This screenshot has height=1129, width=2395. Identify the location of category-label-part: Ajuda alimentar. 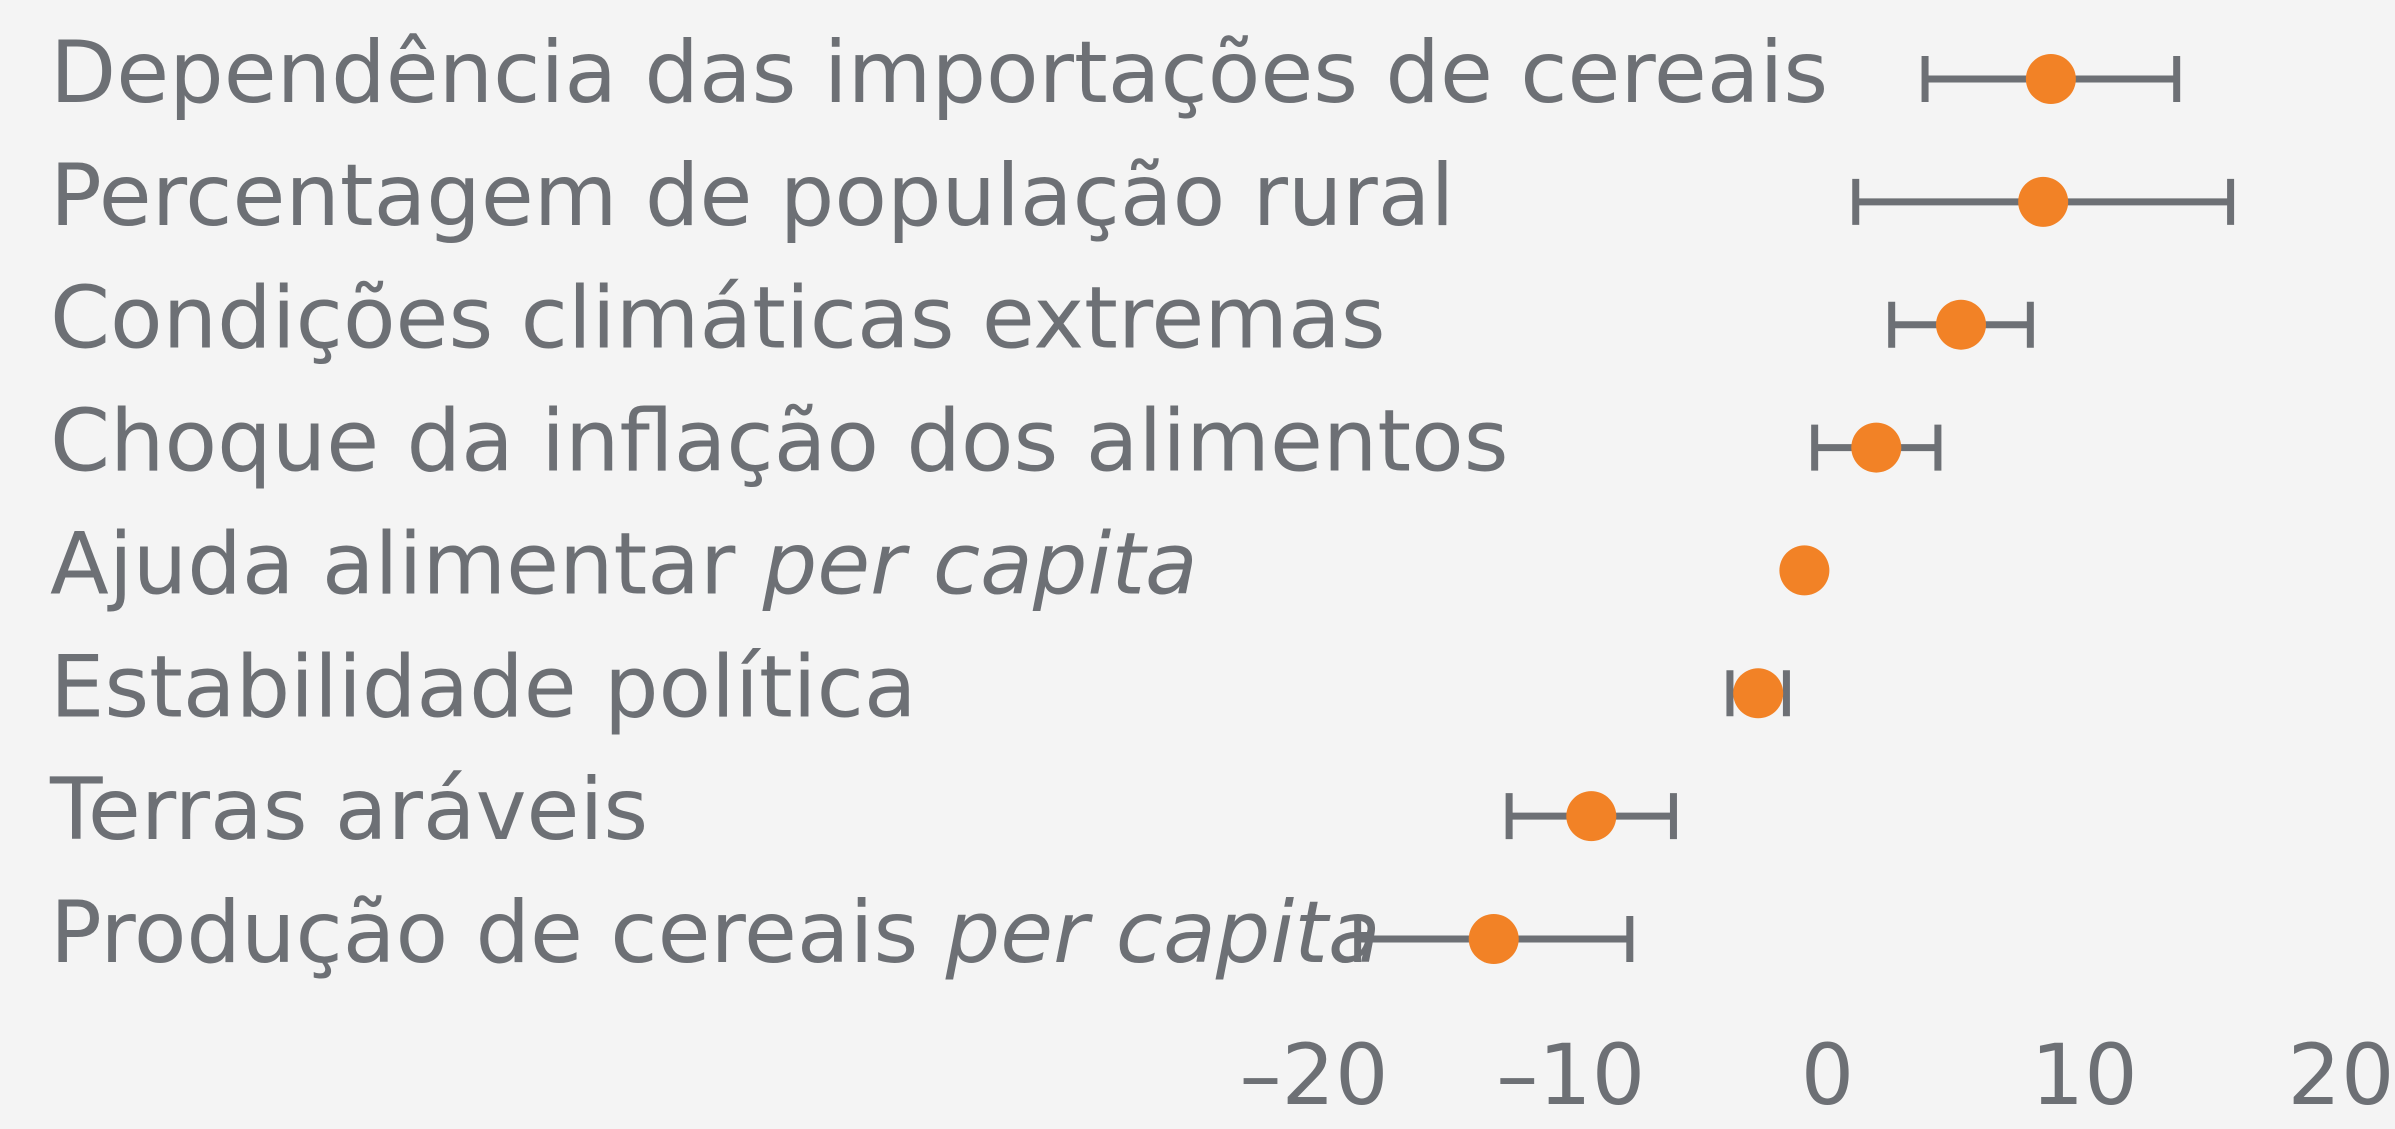
(406, 565).